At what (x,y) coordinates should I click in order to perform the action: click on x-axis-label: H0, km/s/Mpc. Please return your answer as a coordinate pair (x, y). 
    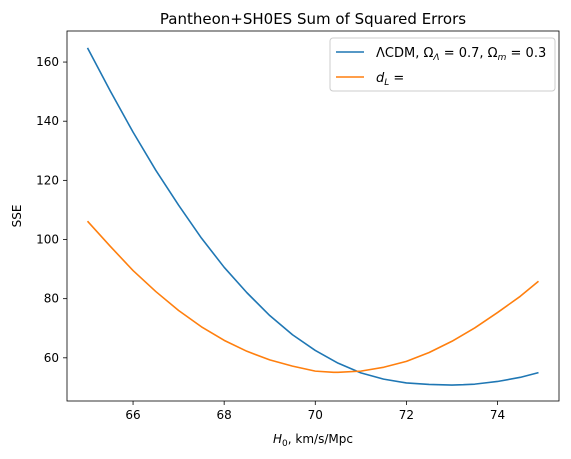
    Looking at the image, I should click on (313, 440).